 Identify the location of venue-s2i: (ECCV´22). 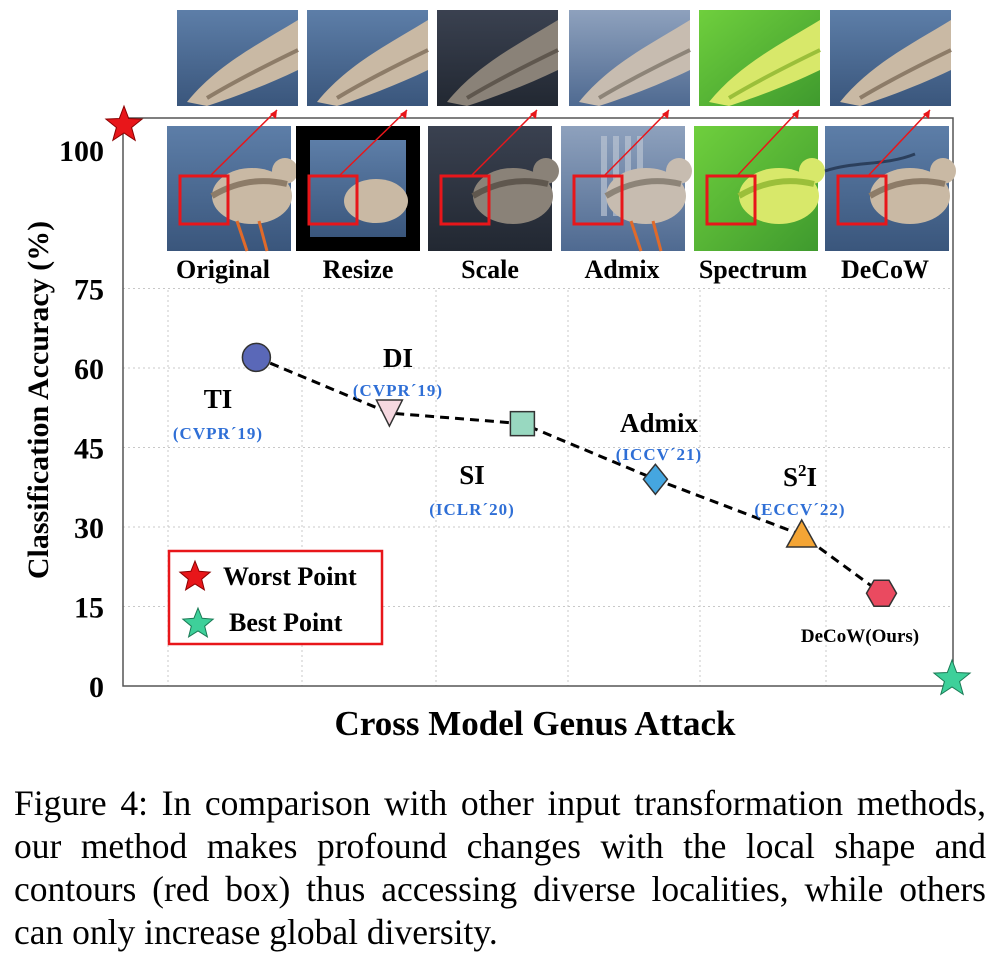
(799, 509).